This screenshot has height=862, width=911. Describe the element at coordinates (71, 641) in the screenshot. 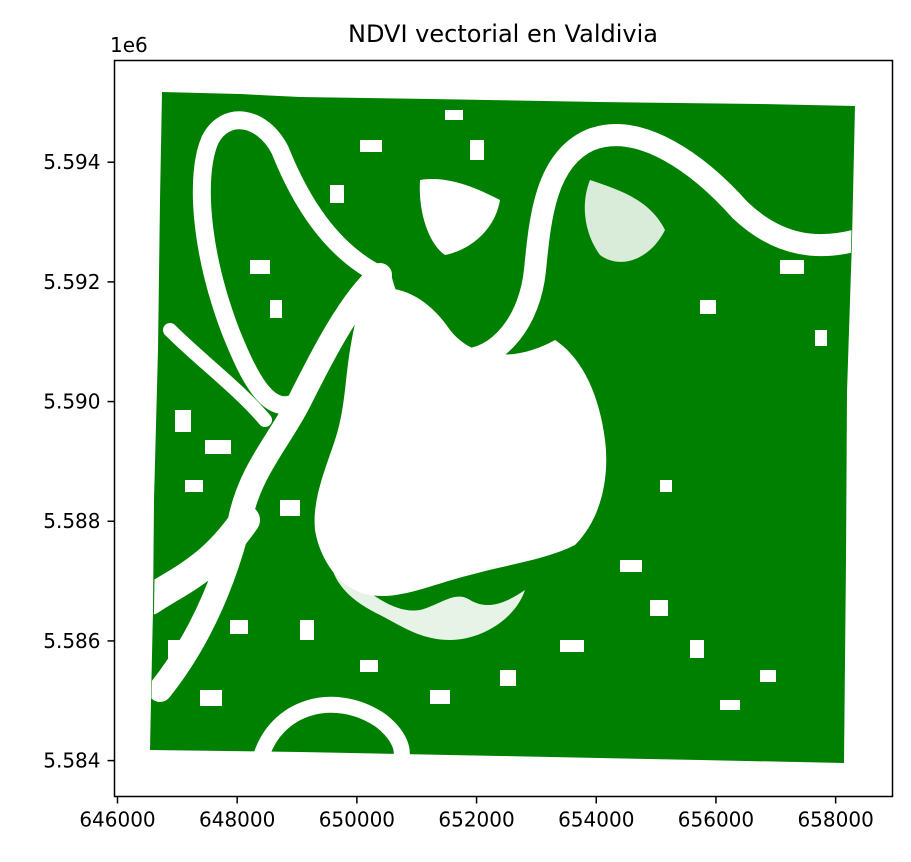

I see `y-tick-label: 5.586` at that location.